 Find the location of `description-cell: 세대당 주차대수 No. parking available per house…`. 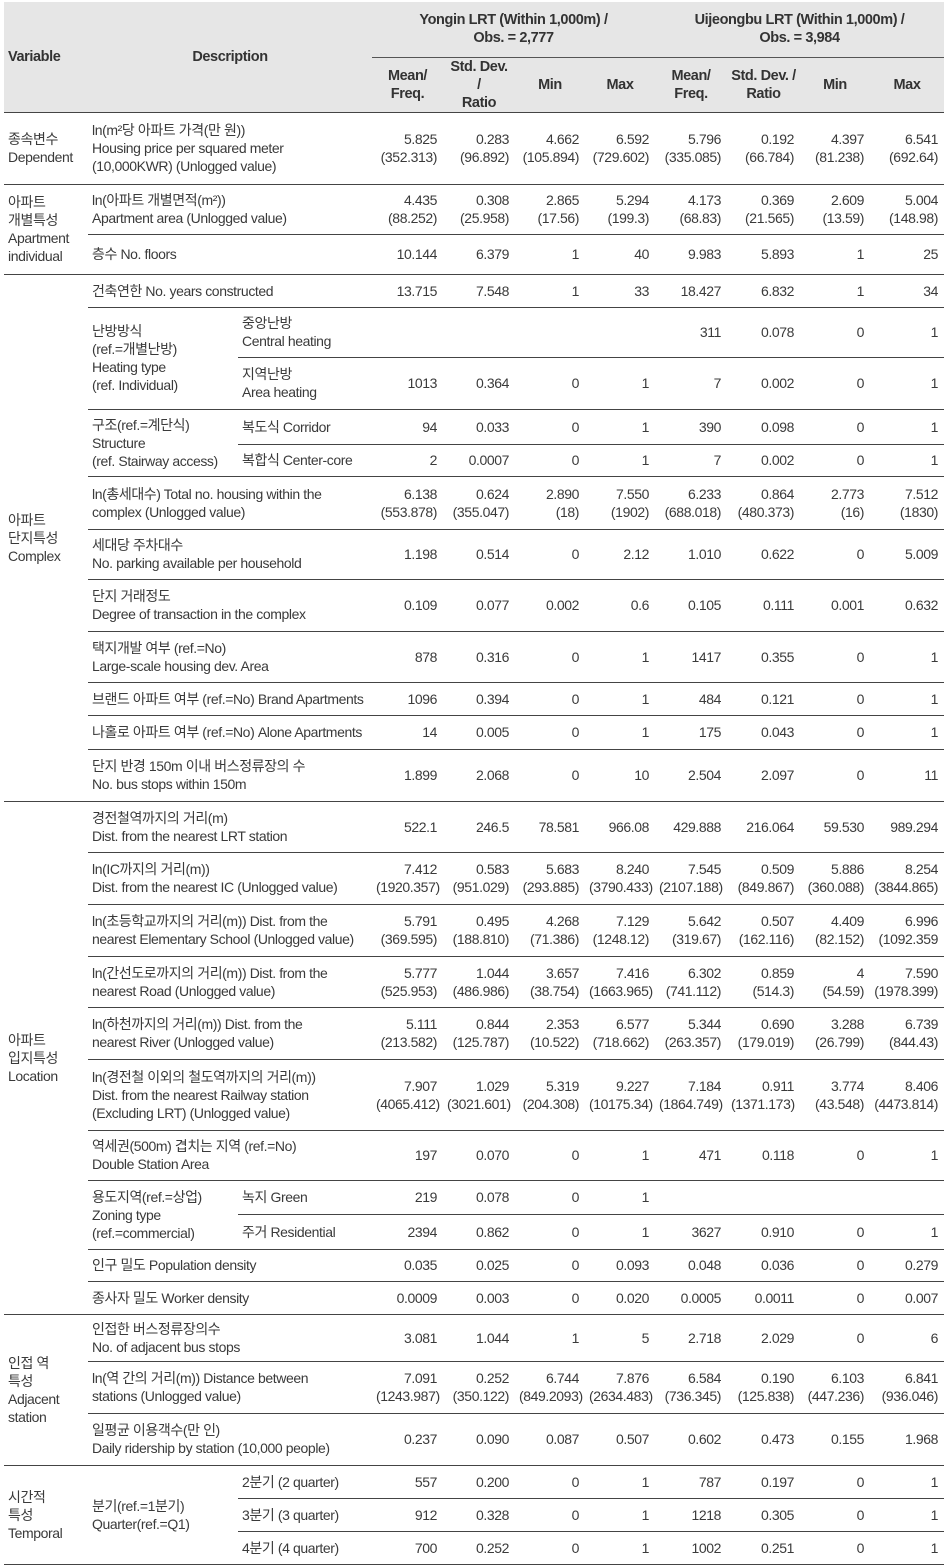

description-cell: 세대당 주차대수 No. parking available per house… is located at coordinates (230, 553).